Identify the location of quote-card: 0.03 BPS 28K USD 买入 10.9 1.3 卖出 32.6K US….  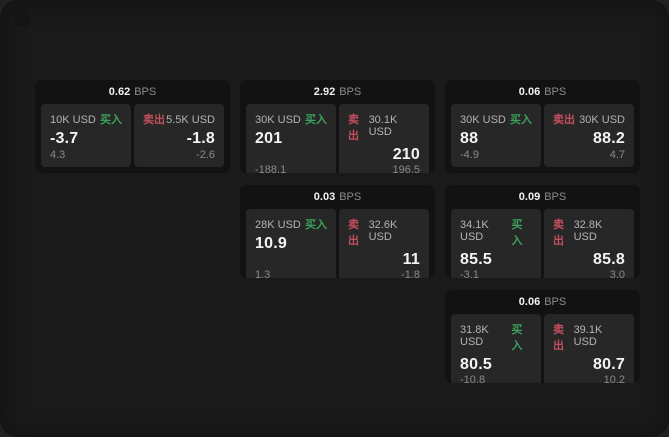
(337, 231).